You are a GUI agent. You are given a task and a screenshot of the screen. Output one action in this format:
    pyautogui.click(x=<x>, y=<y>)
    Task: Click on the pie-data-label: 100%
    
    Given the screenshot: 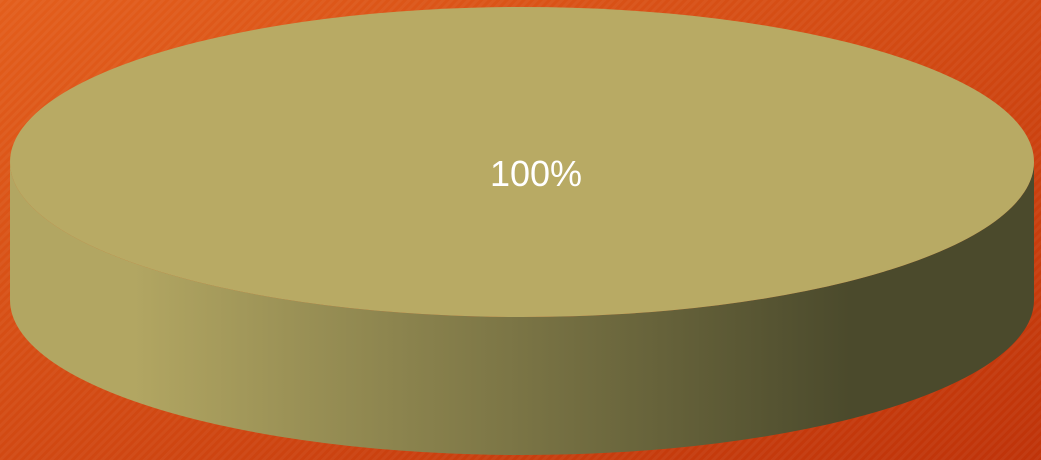 What is the action you would take?
    pyautogui.click(x=536, y=173)
    